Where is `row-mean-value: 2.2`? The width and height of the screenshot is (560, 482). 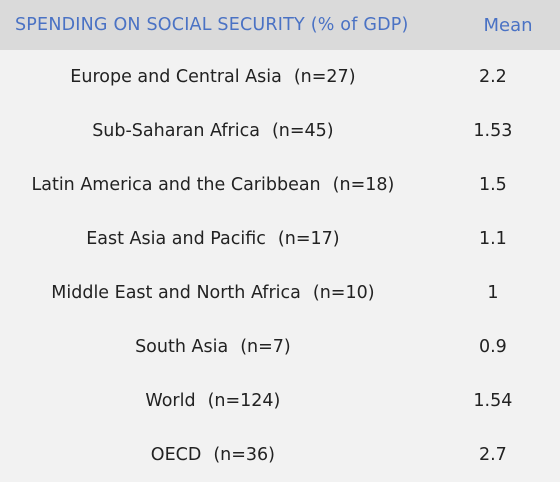
row-mean-value: 2.2 is located at coordinates (492, 77).